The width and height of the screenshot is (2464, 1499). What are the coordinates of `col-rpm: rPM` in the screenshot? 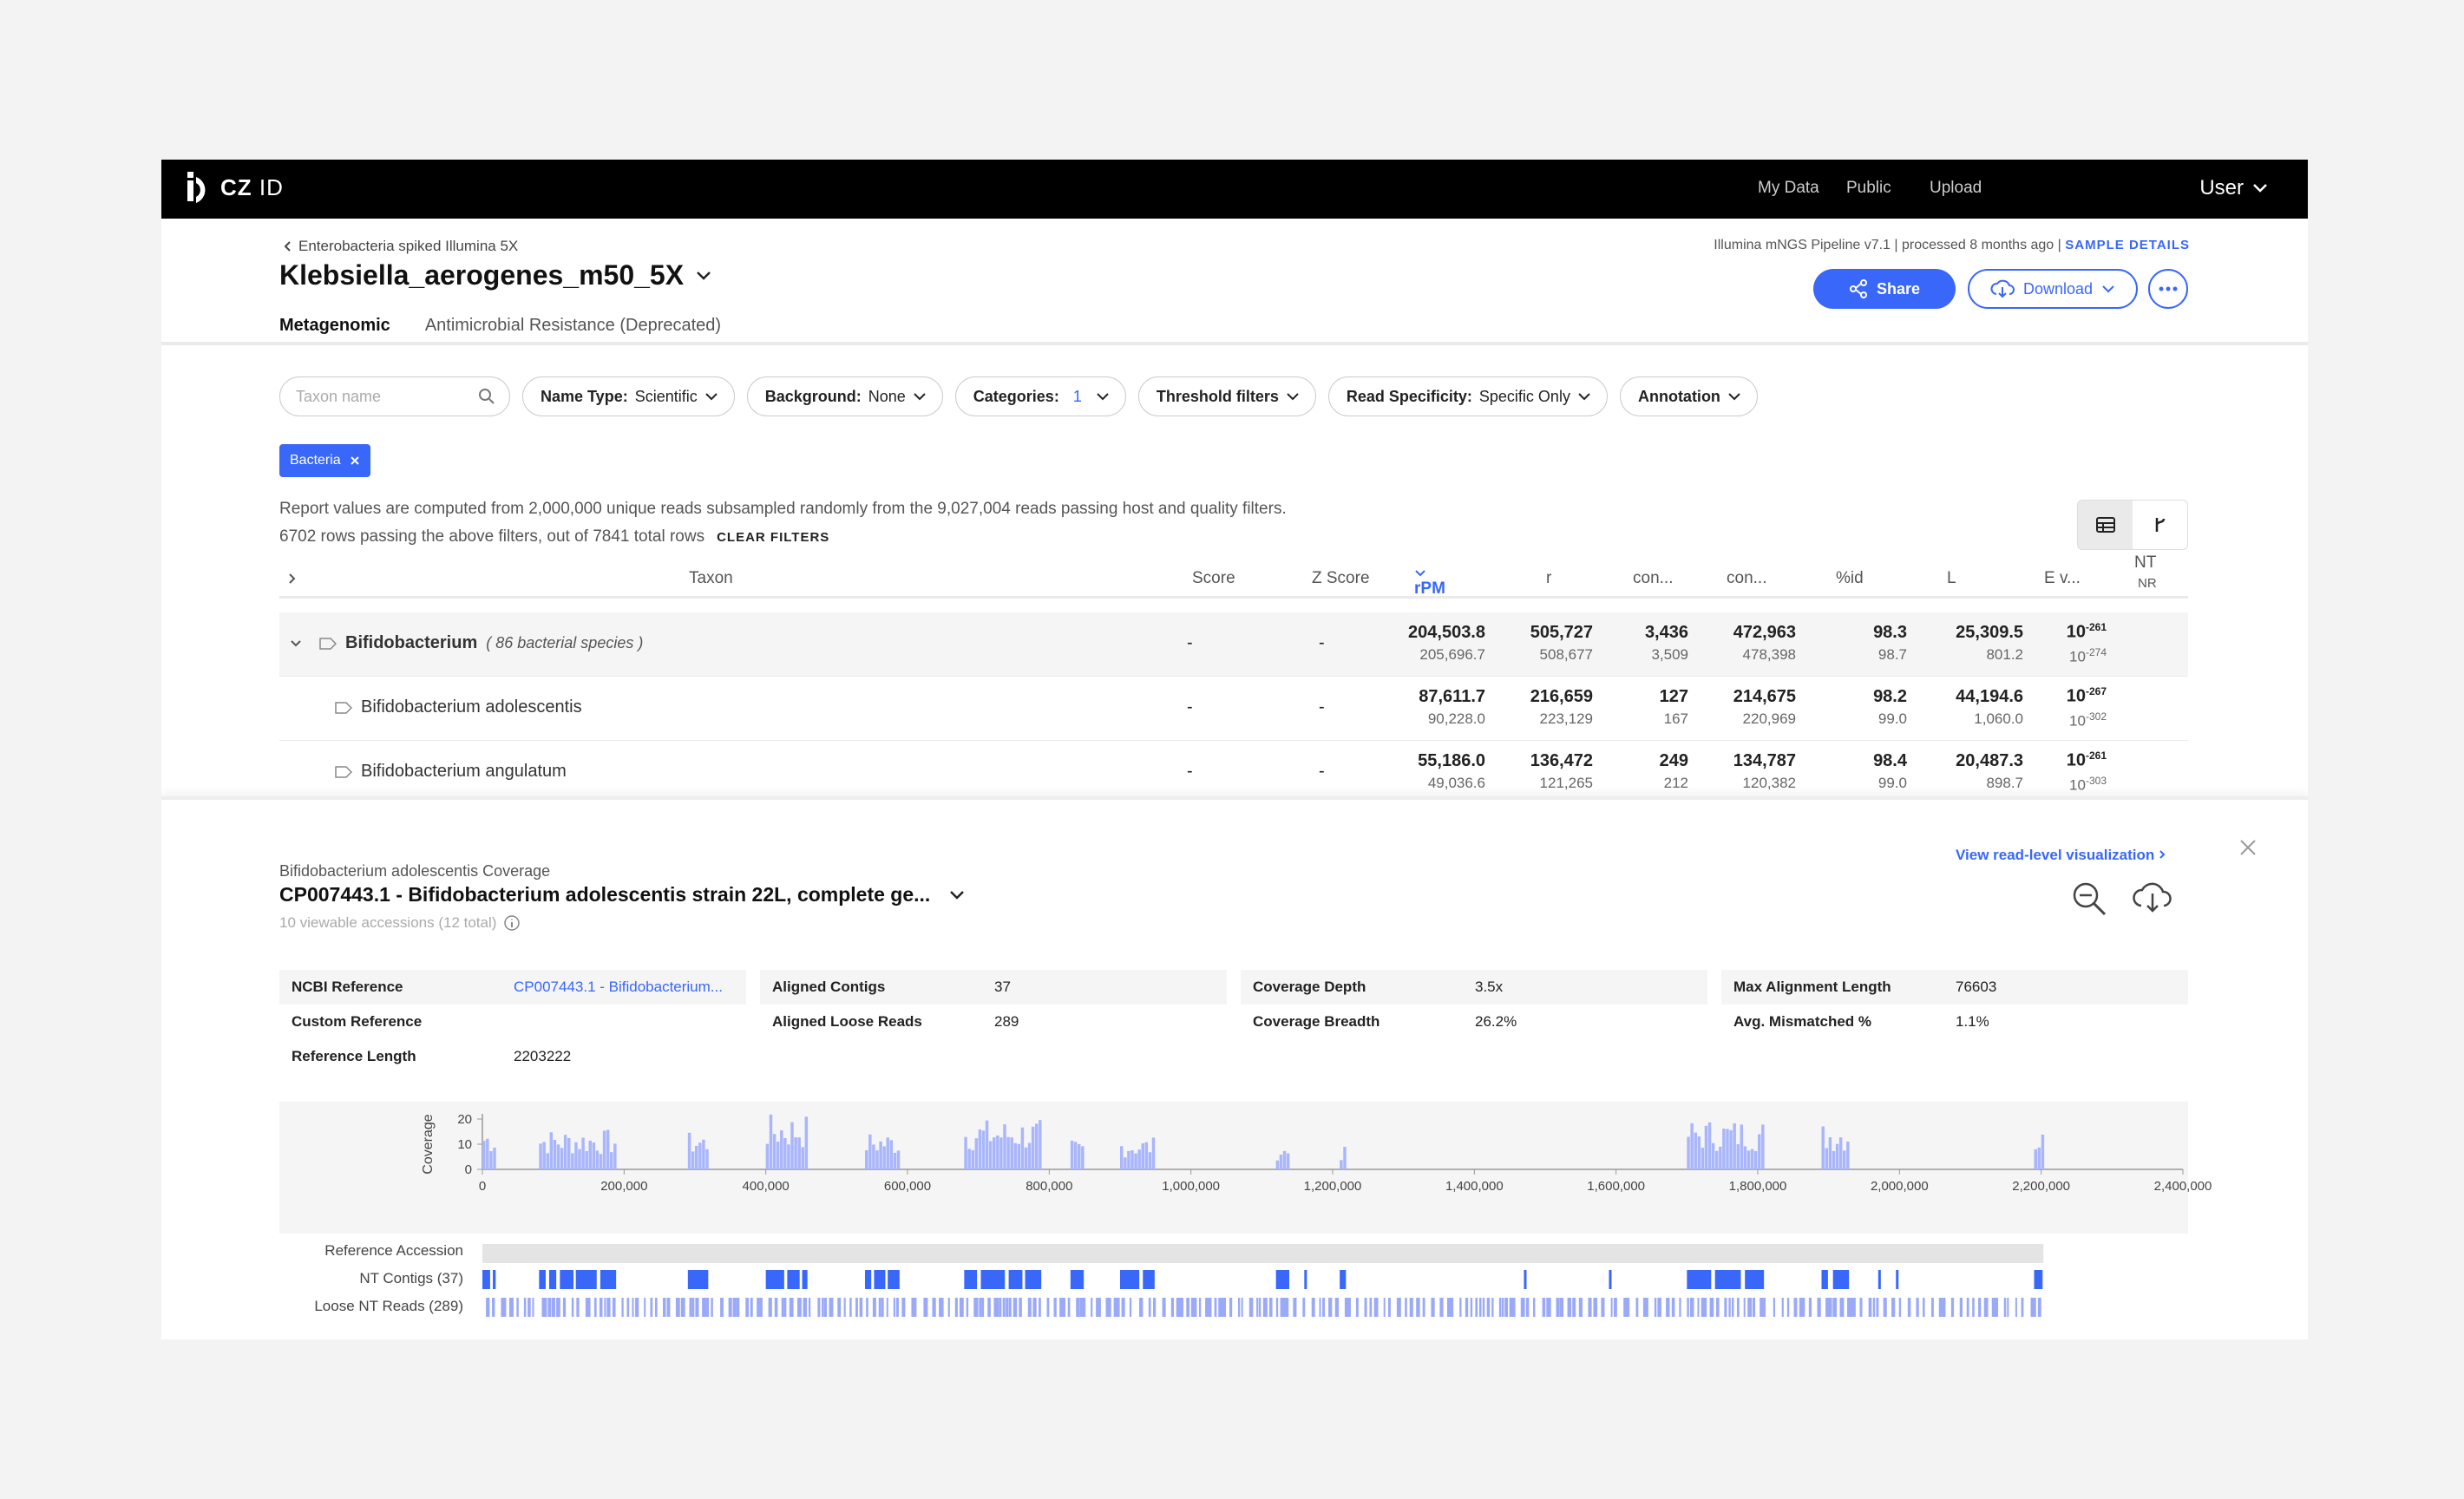 It's located at (1429, 583).